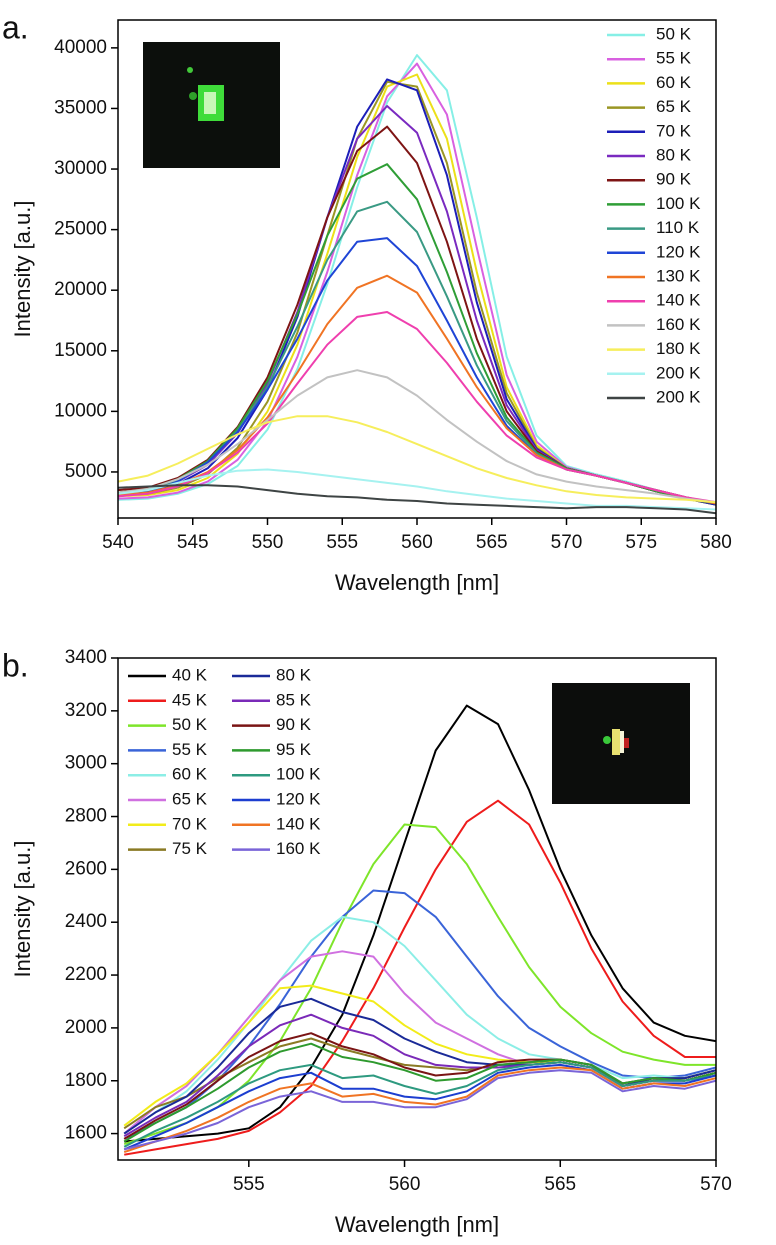 This screenshot has width=776, height=1245. What do you see at coordinates (641, 542) in the screenshot?
I see `x-tick-label: 575` at bounding box center [641, 542].